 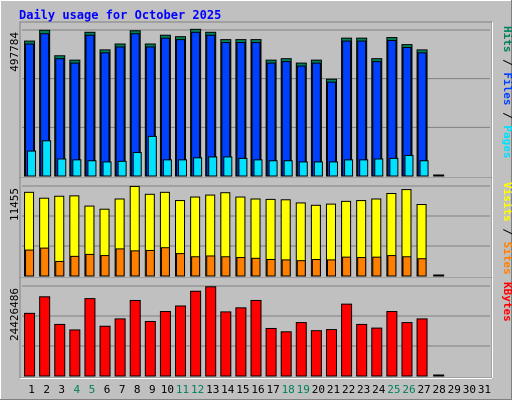 I want to click on day-label: 16, so click(x=257, y=389).